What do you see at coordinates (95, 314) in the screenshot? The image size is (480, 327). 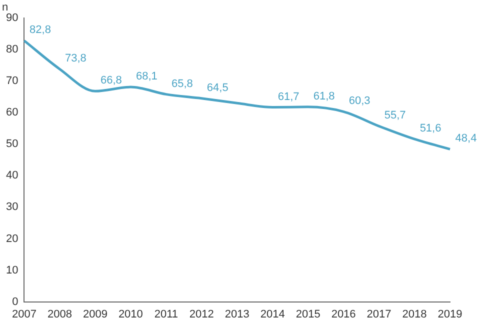 I see `x-tick-label: 2009` at bounding box center [95, 314].